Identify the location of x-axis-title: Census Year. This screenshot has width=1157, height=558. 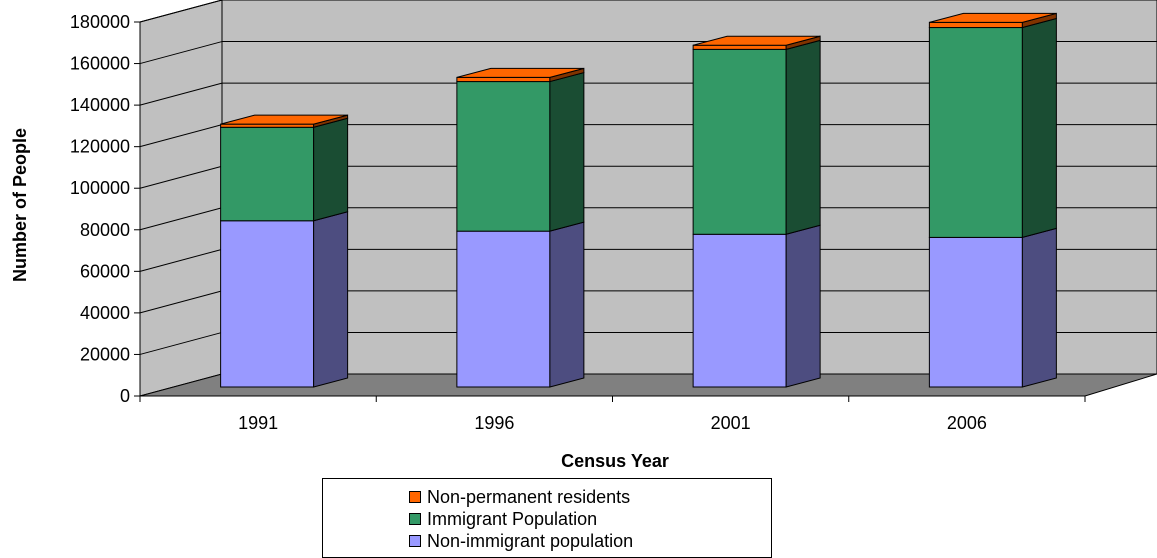
(615, 461).